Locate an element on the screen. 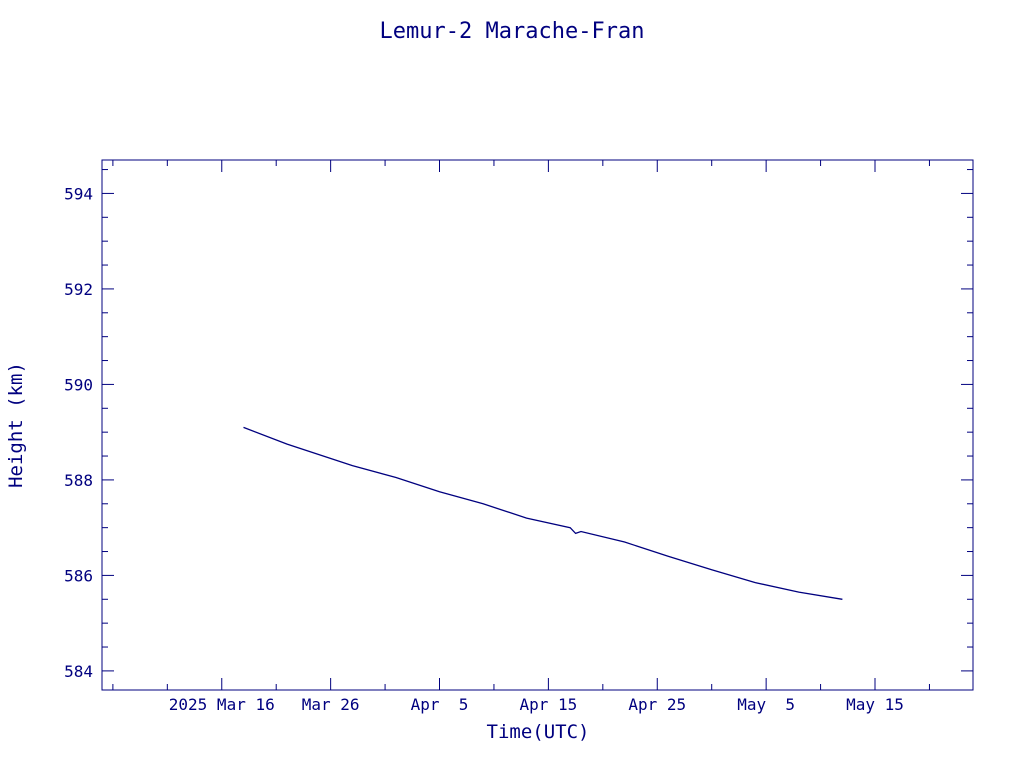  y-tick-label: 588 is located at coordinates (78, 480).